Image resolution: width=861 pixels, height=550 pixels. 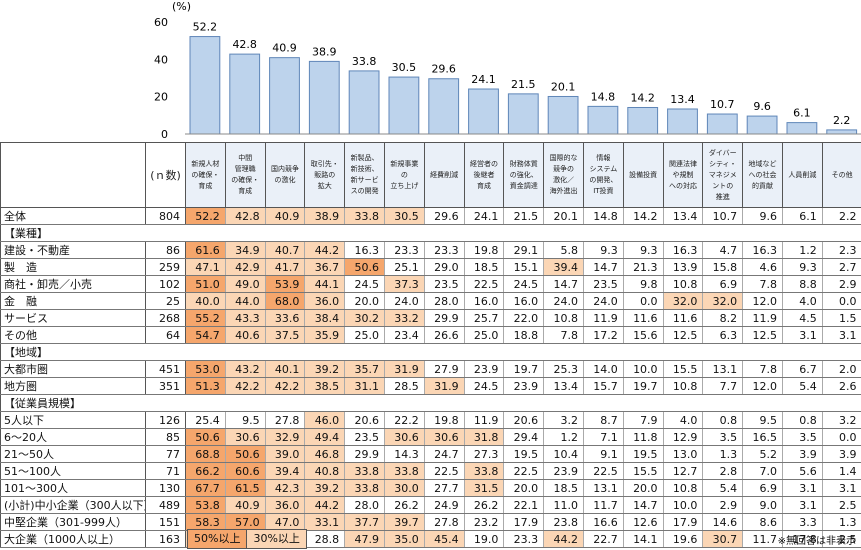 I want to click on section-row: 【地域】, so click(x=430, y=352).